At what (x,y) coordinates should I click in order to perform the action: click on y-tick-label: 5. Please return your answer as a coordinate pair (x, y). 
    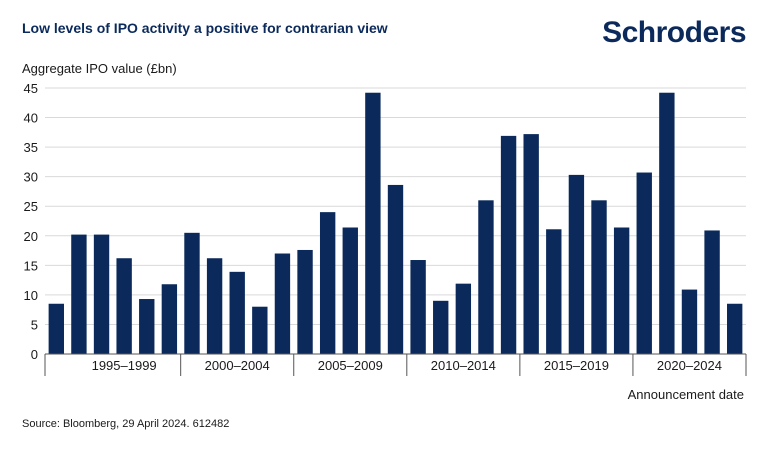
    Looking at the image, I should click on (34, 324).